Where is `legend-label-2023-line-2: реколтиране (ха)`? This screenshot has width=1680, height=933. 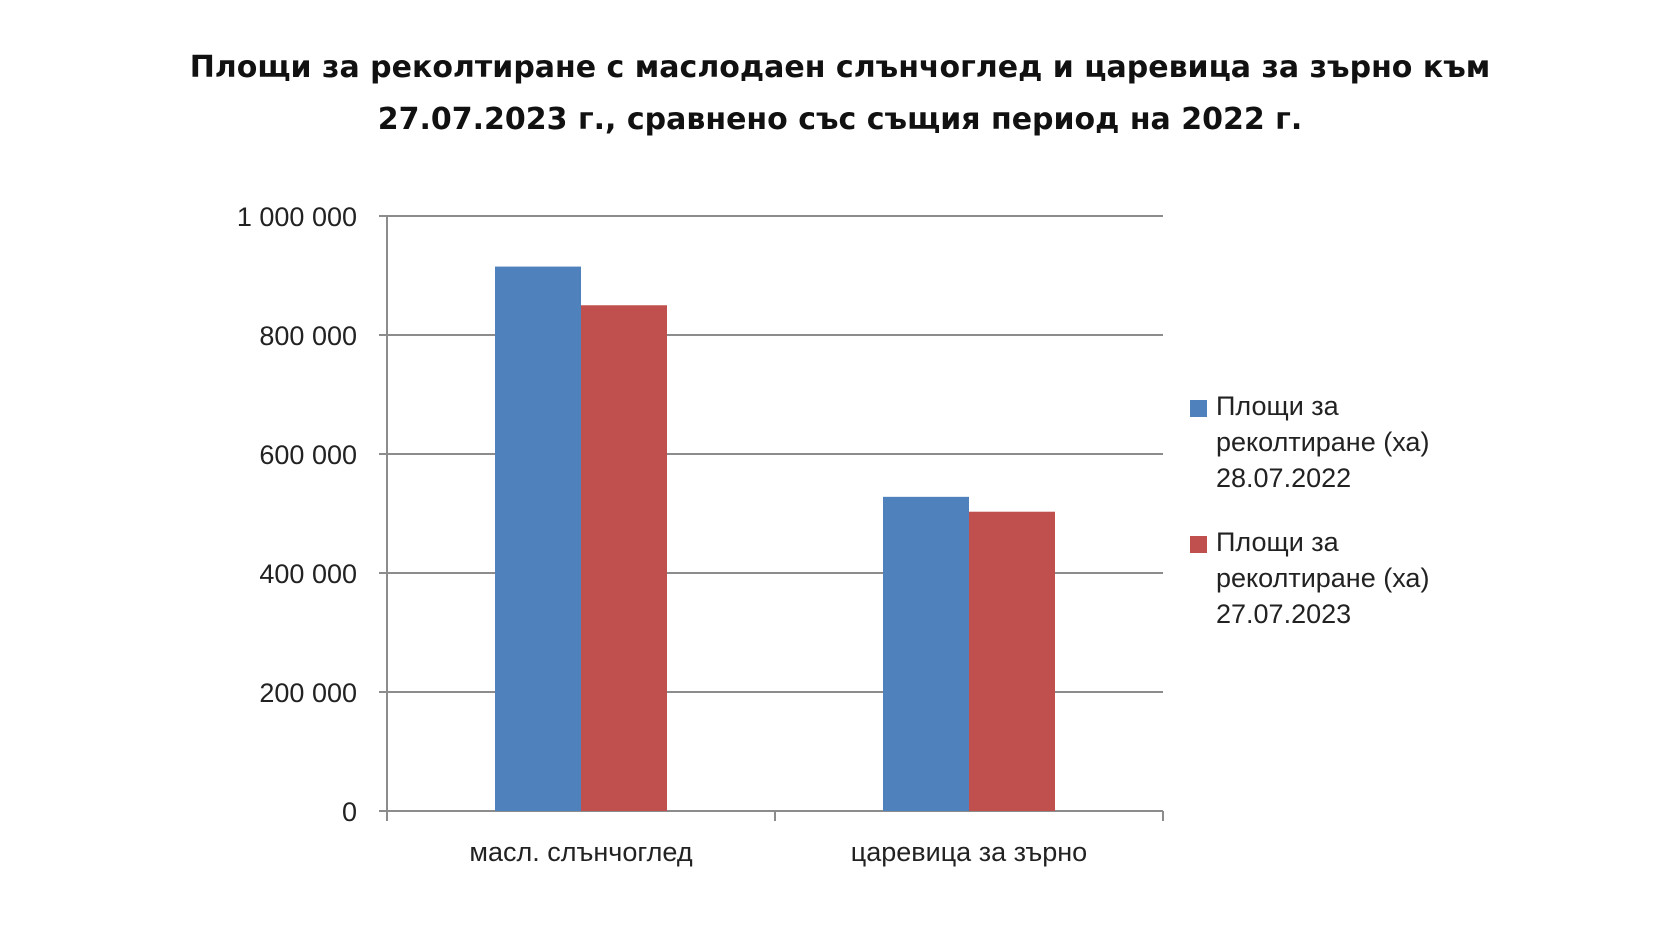
legend-label-2023-line-2: реколтиране (ха) is located at coordinates (1323, 578).